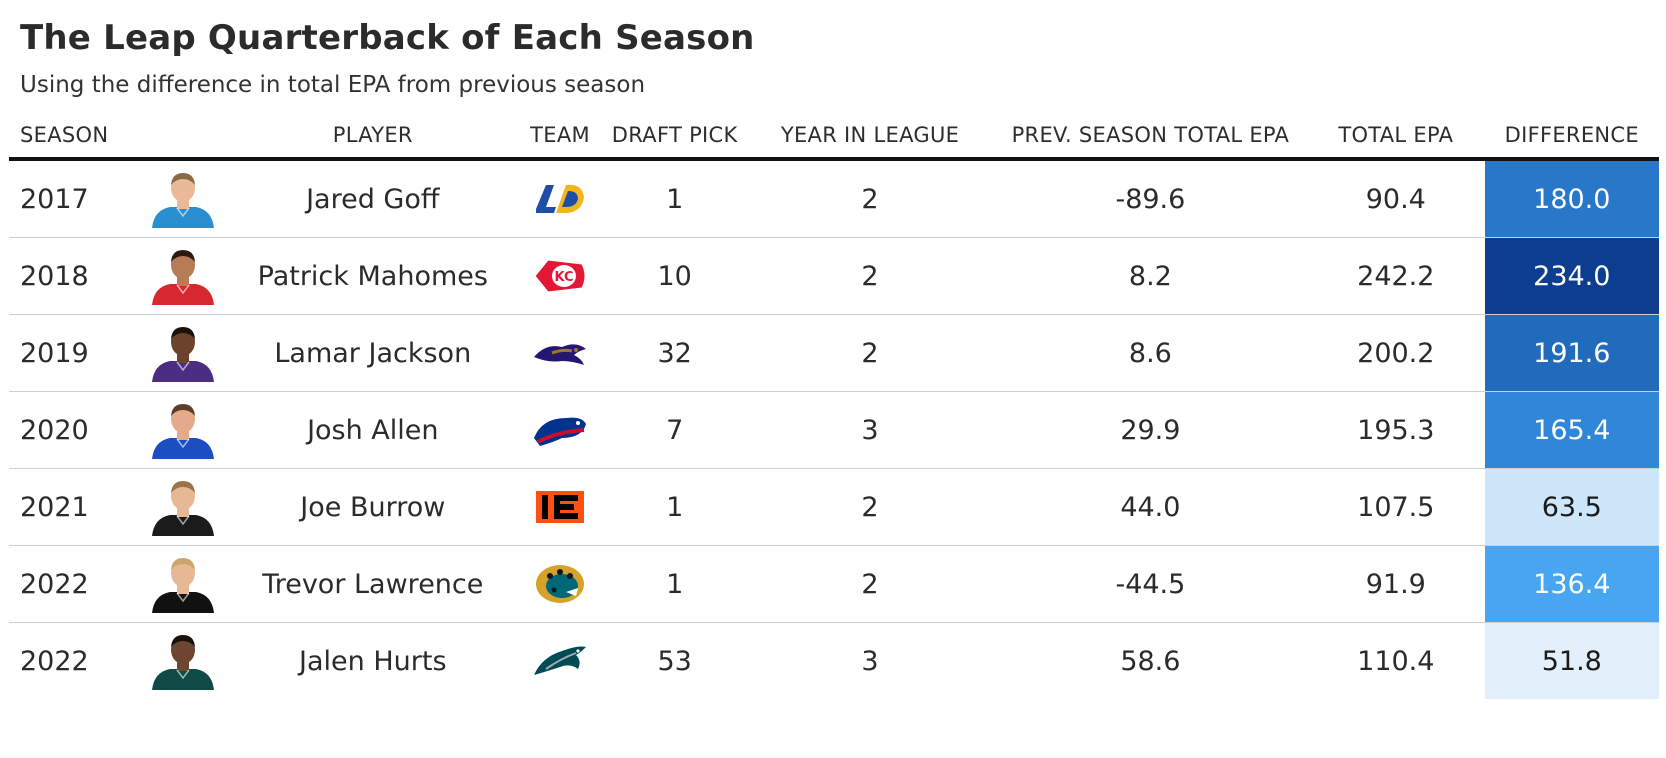 Image resolution: width=1666 pixels, height=758 pixels. Describe the element at coordinates (560, 136) in the screenshot. I see `header-team: TEAM` at that location.